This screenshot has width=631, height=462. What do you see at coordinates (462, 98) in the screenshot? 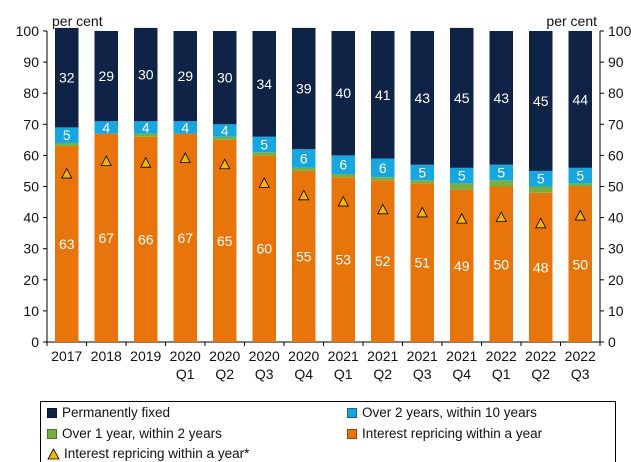
I see `data-label: 45` at bounding box center [462, 98].